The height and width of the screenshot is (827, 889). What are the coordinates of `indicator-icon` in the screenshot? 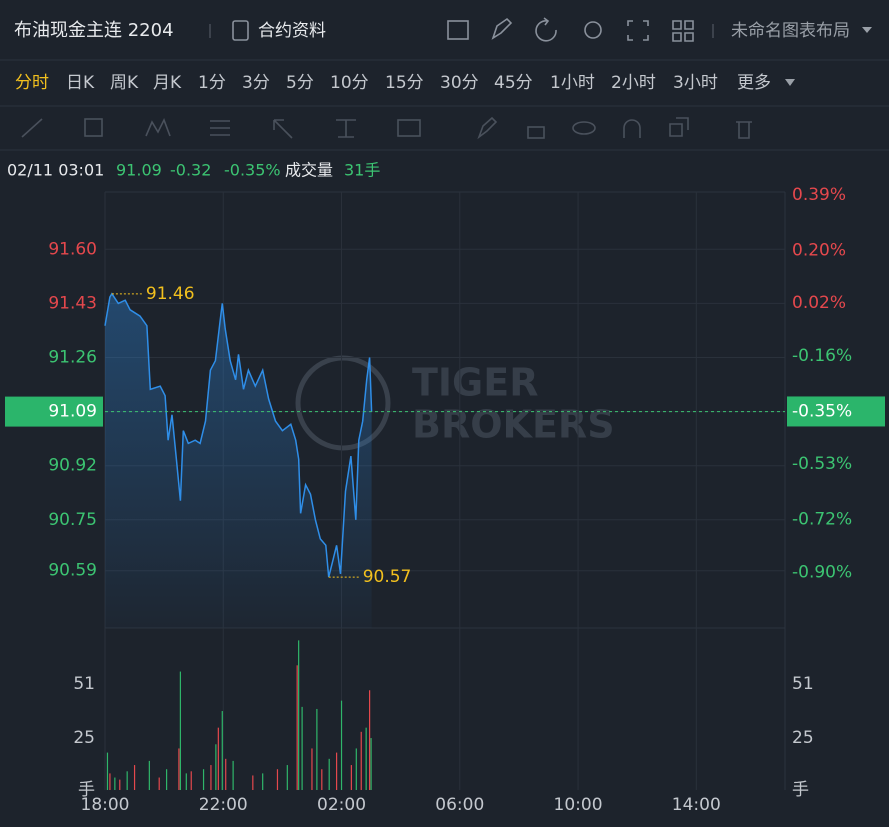 It's located at (458, 30).